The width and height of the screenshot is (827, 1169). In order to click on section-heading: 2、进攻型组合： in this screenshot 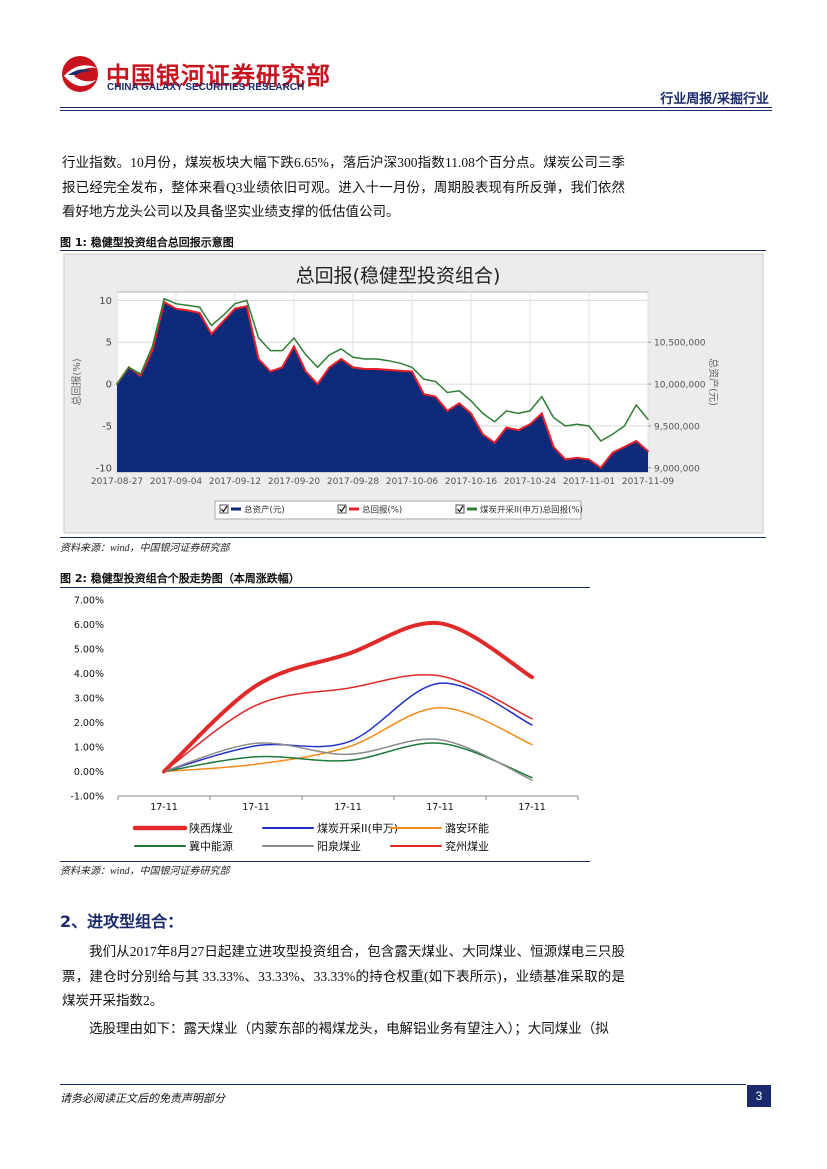, I will do `click(122, 921)`.